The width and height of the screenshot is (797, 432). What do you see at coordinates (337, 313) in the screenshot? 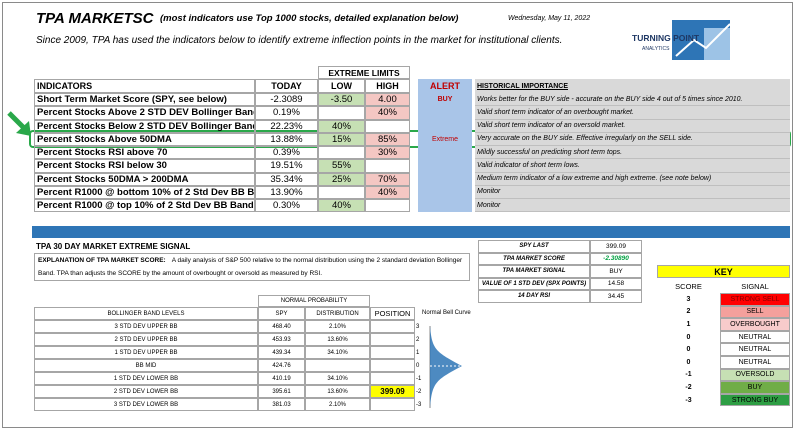
I see `column-header: DISTRIBUTION` at bounding box center [337, 313].